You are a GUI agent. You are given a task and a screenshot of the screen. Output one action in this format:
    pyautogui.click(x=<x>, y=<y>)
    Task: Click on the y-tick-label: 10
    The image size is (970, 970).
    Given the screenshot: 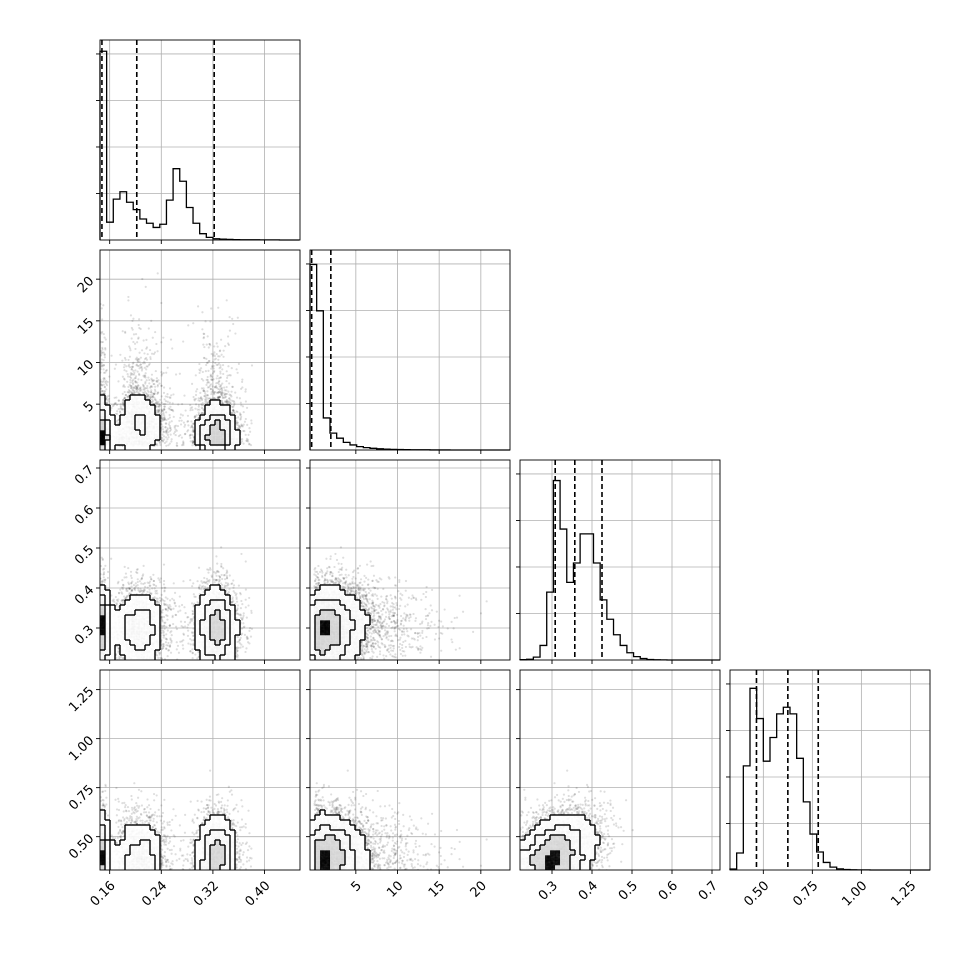 What is the action you would take?
    pyautogui.click(x=86, y=368)
    